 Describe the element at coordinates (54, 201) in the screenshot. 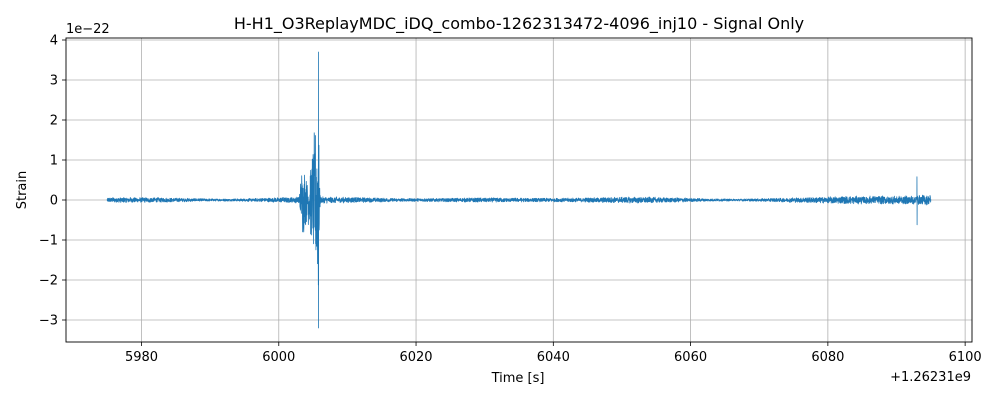

I see `y-tick-label: 0` at that location.